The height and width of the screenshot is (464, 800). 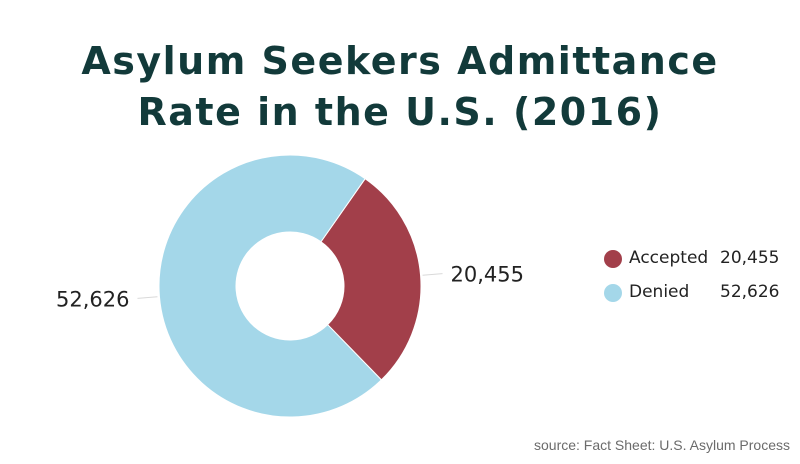 I want to click on leader-lines, so click(x=290, y=286).